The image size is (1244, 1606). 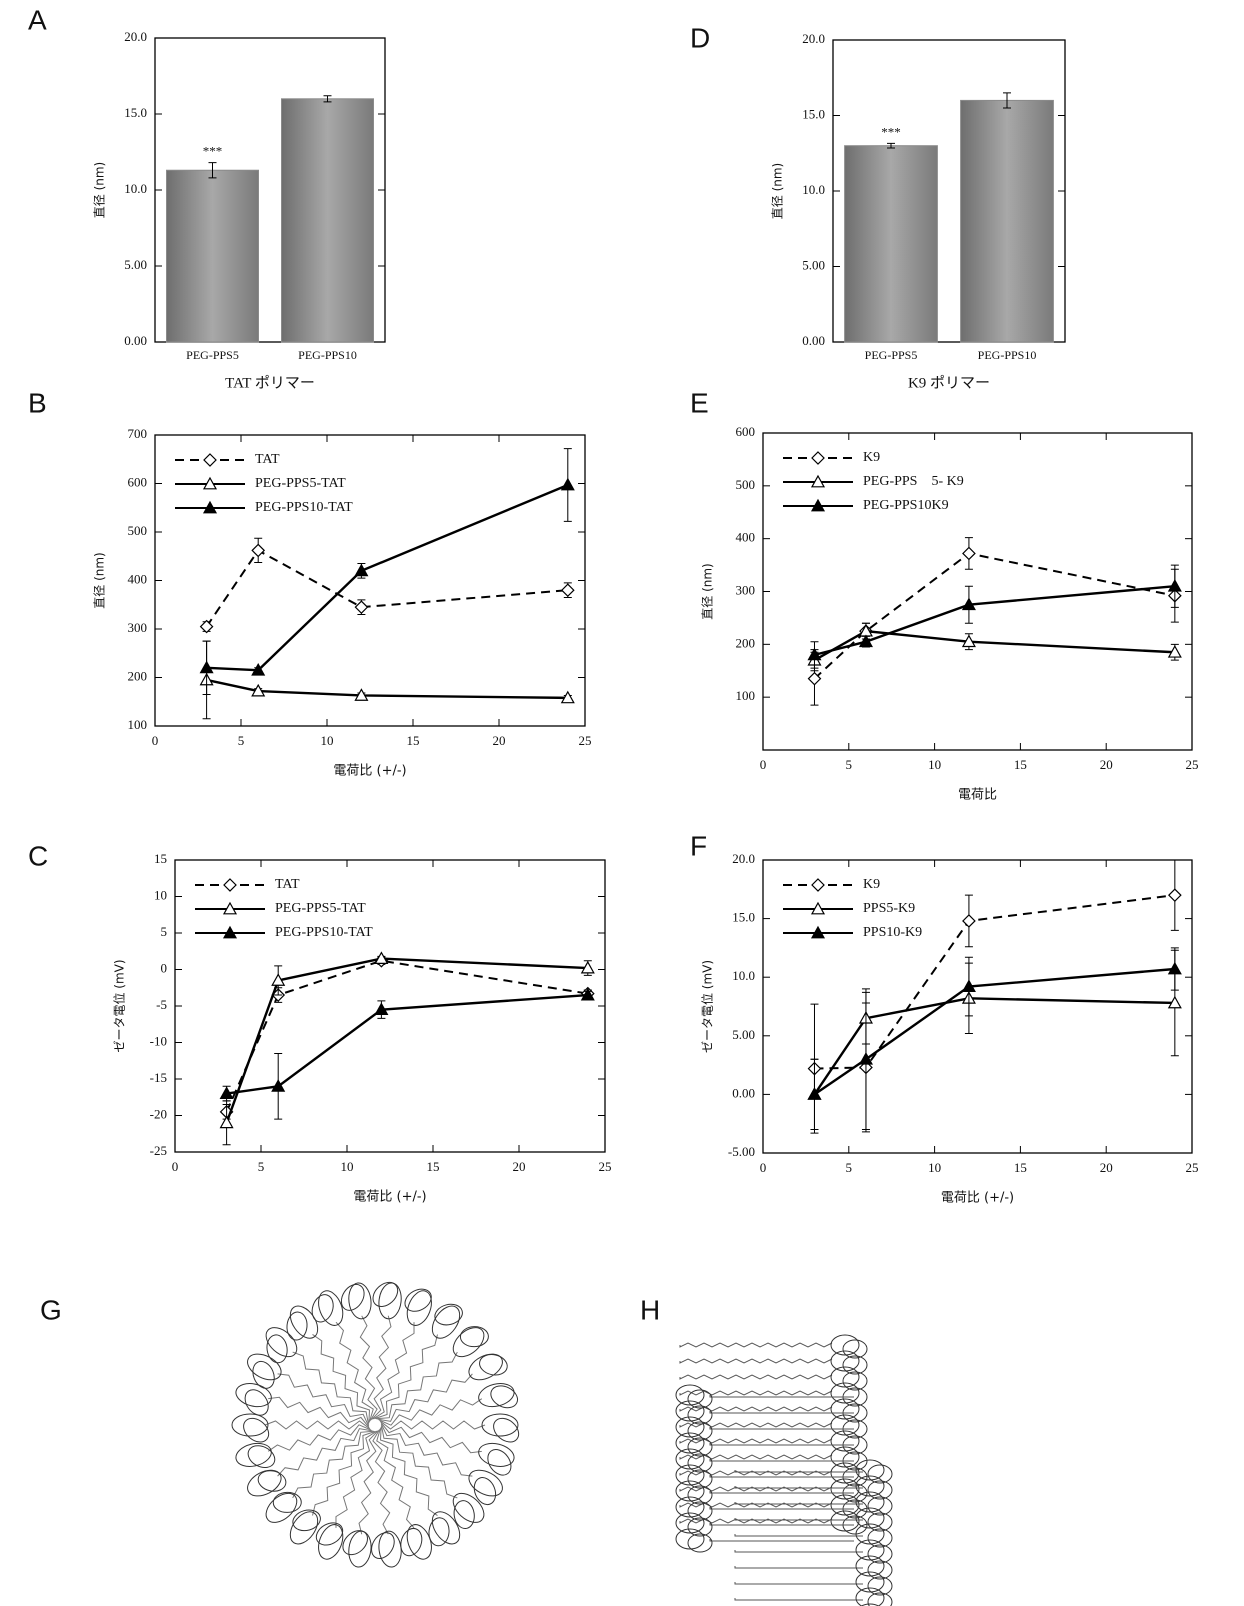 What do you see at coordinates (699, 402) in the screenshot?
I see `panel-label: E` at bounding box center [699, 402].